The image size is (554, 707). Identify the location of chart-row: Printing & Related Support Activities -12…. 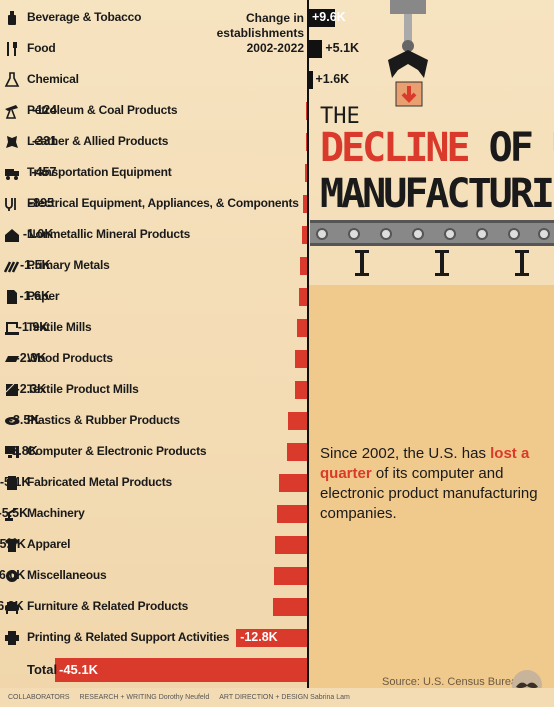
(154, 638).